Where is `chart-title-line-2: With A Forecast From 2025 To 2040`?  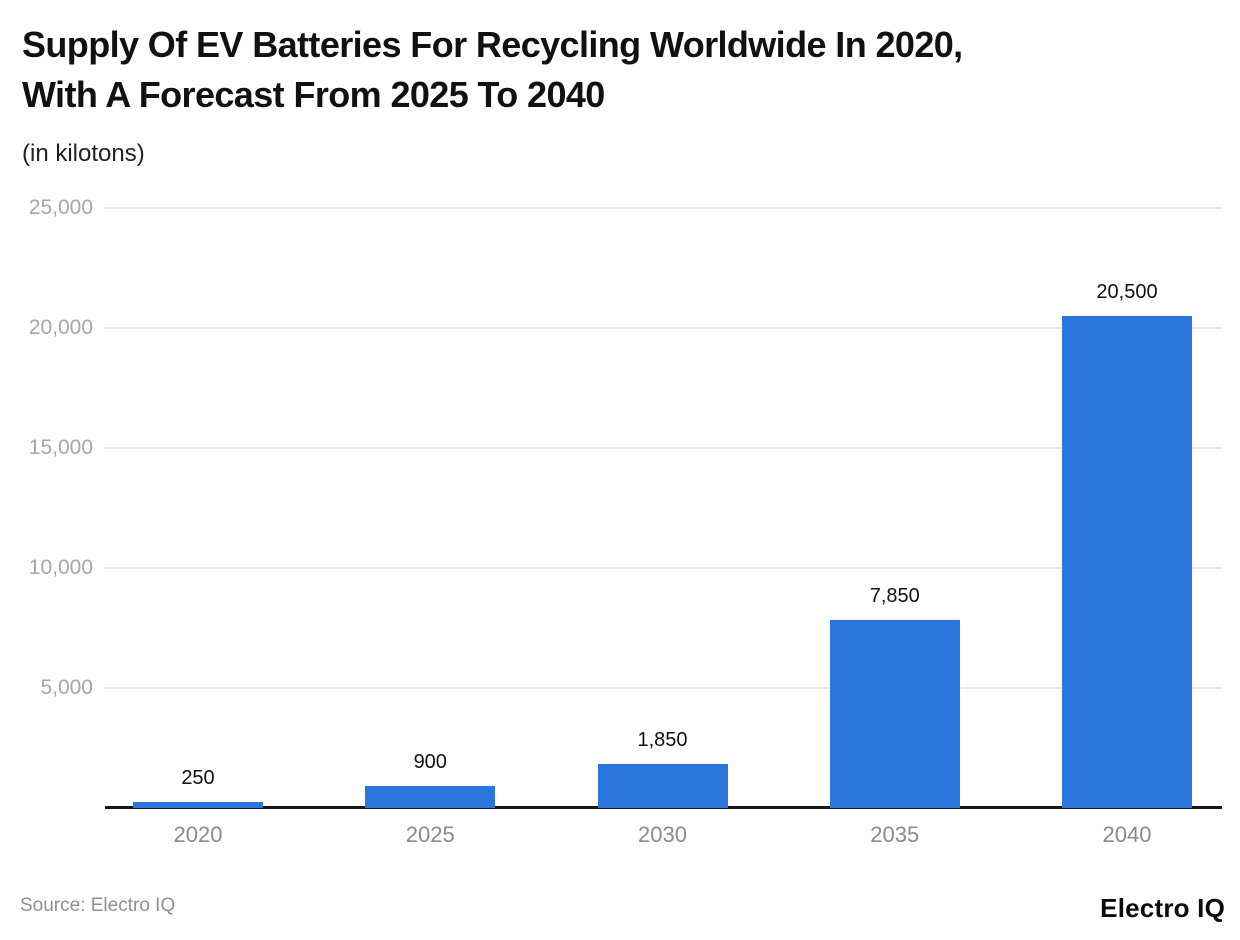
chart-title-line-2: With A Forecast From 2025 To 2040 is located at coordinates (313, 94).